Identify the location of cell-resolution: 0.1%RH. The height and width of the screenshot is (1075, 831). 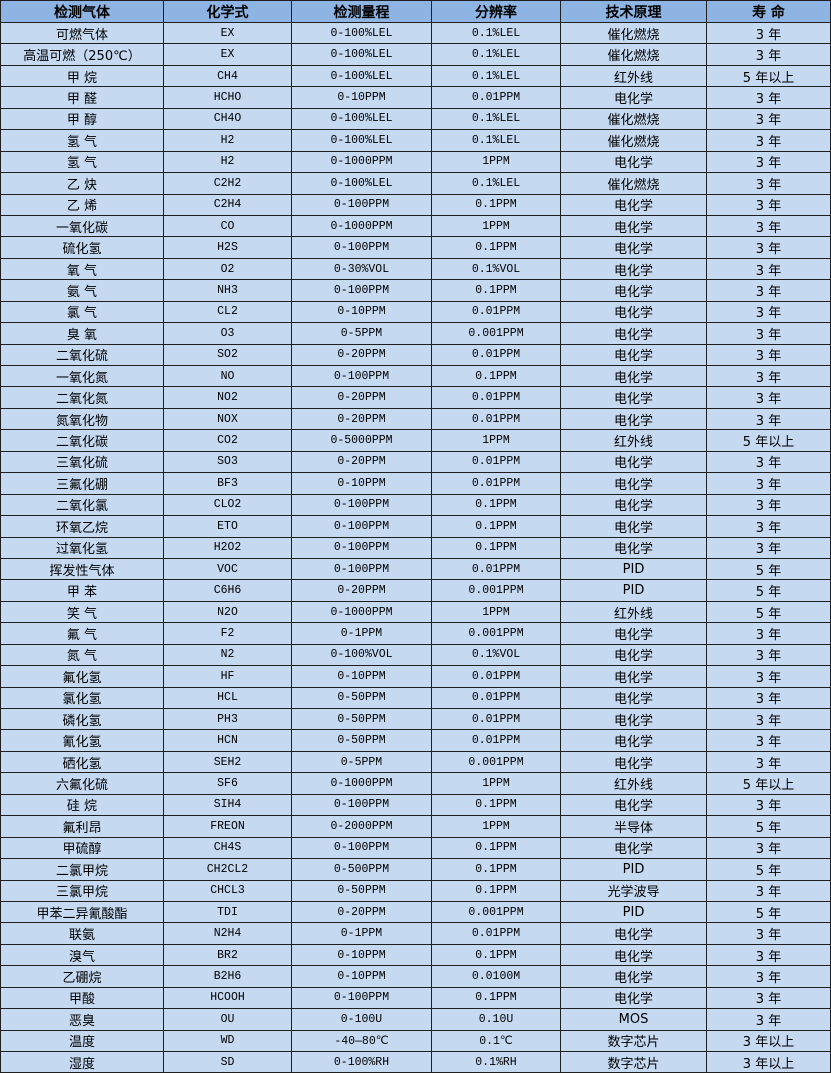
(496, 1062).